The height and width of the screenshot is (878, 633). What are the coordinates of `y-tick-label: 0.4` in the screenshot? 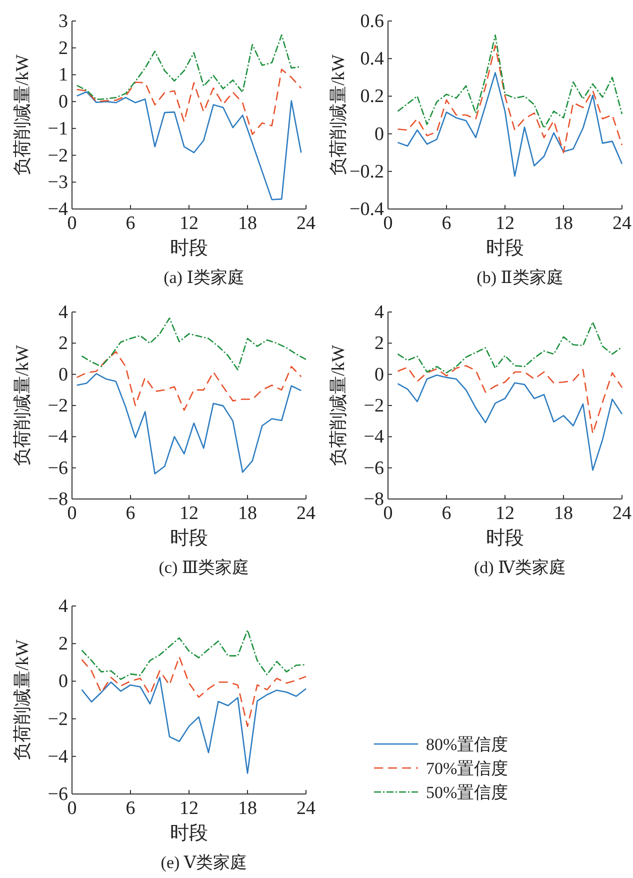 It's located at (372, 59).